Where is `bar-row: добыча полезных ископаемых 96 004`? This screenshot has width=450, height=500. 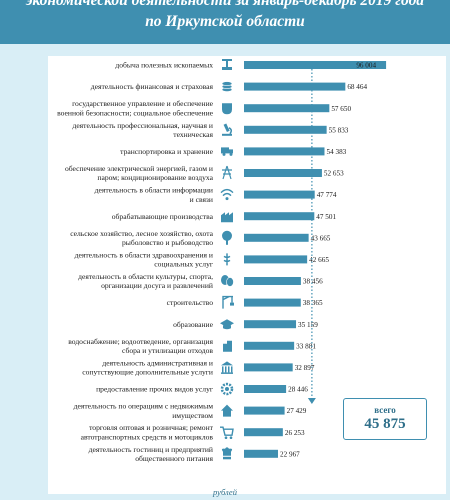
bar-row: добыча полезных ископаемых 96 004 is located at coordinates (251, 64).